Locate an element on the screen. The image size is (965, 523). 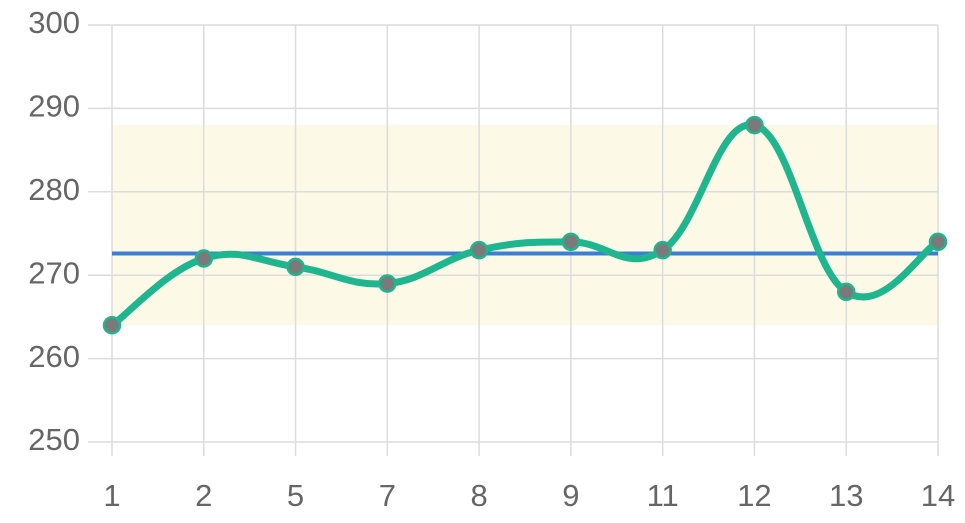
x-tick-label: 8 is located at coordinates (478, 495).